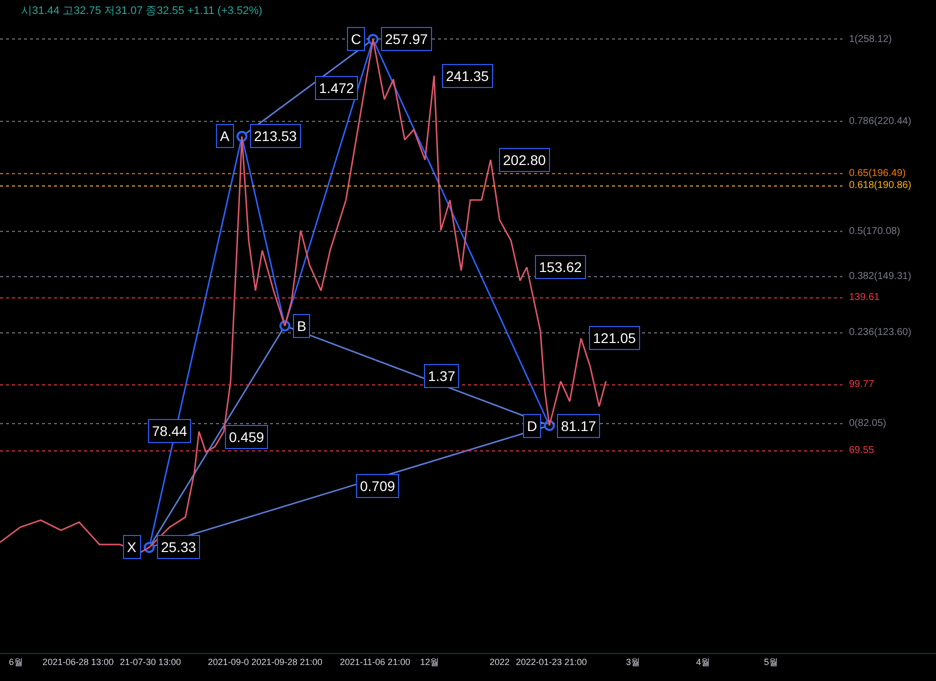  What do you see at coordinates (170, 431) in the screenshot?
I see `annotation: 78.44` at bounding box center [170, 431].